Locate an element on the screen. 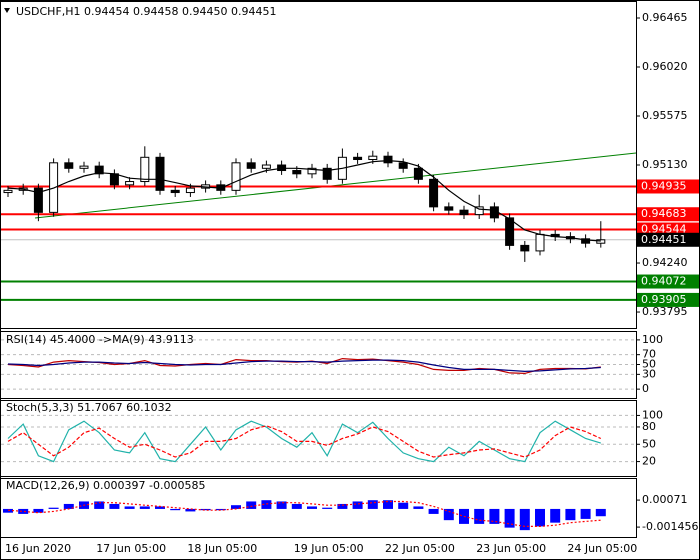  last-price-box is located at coordinates (668, 239).